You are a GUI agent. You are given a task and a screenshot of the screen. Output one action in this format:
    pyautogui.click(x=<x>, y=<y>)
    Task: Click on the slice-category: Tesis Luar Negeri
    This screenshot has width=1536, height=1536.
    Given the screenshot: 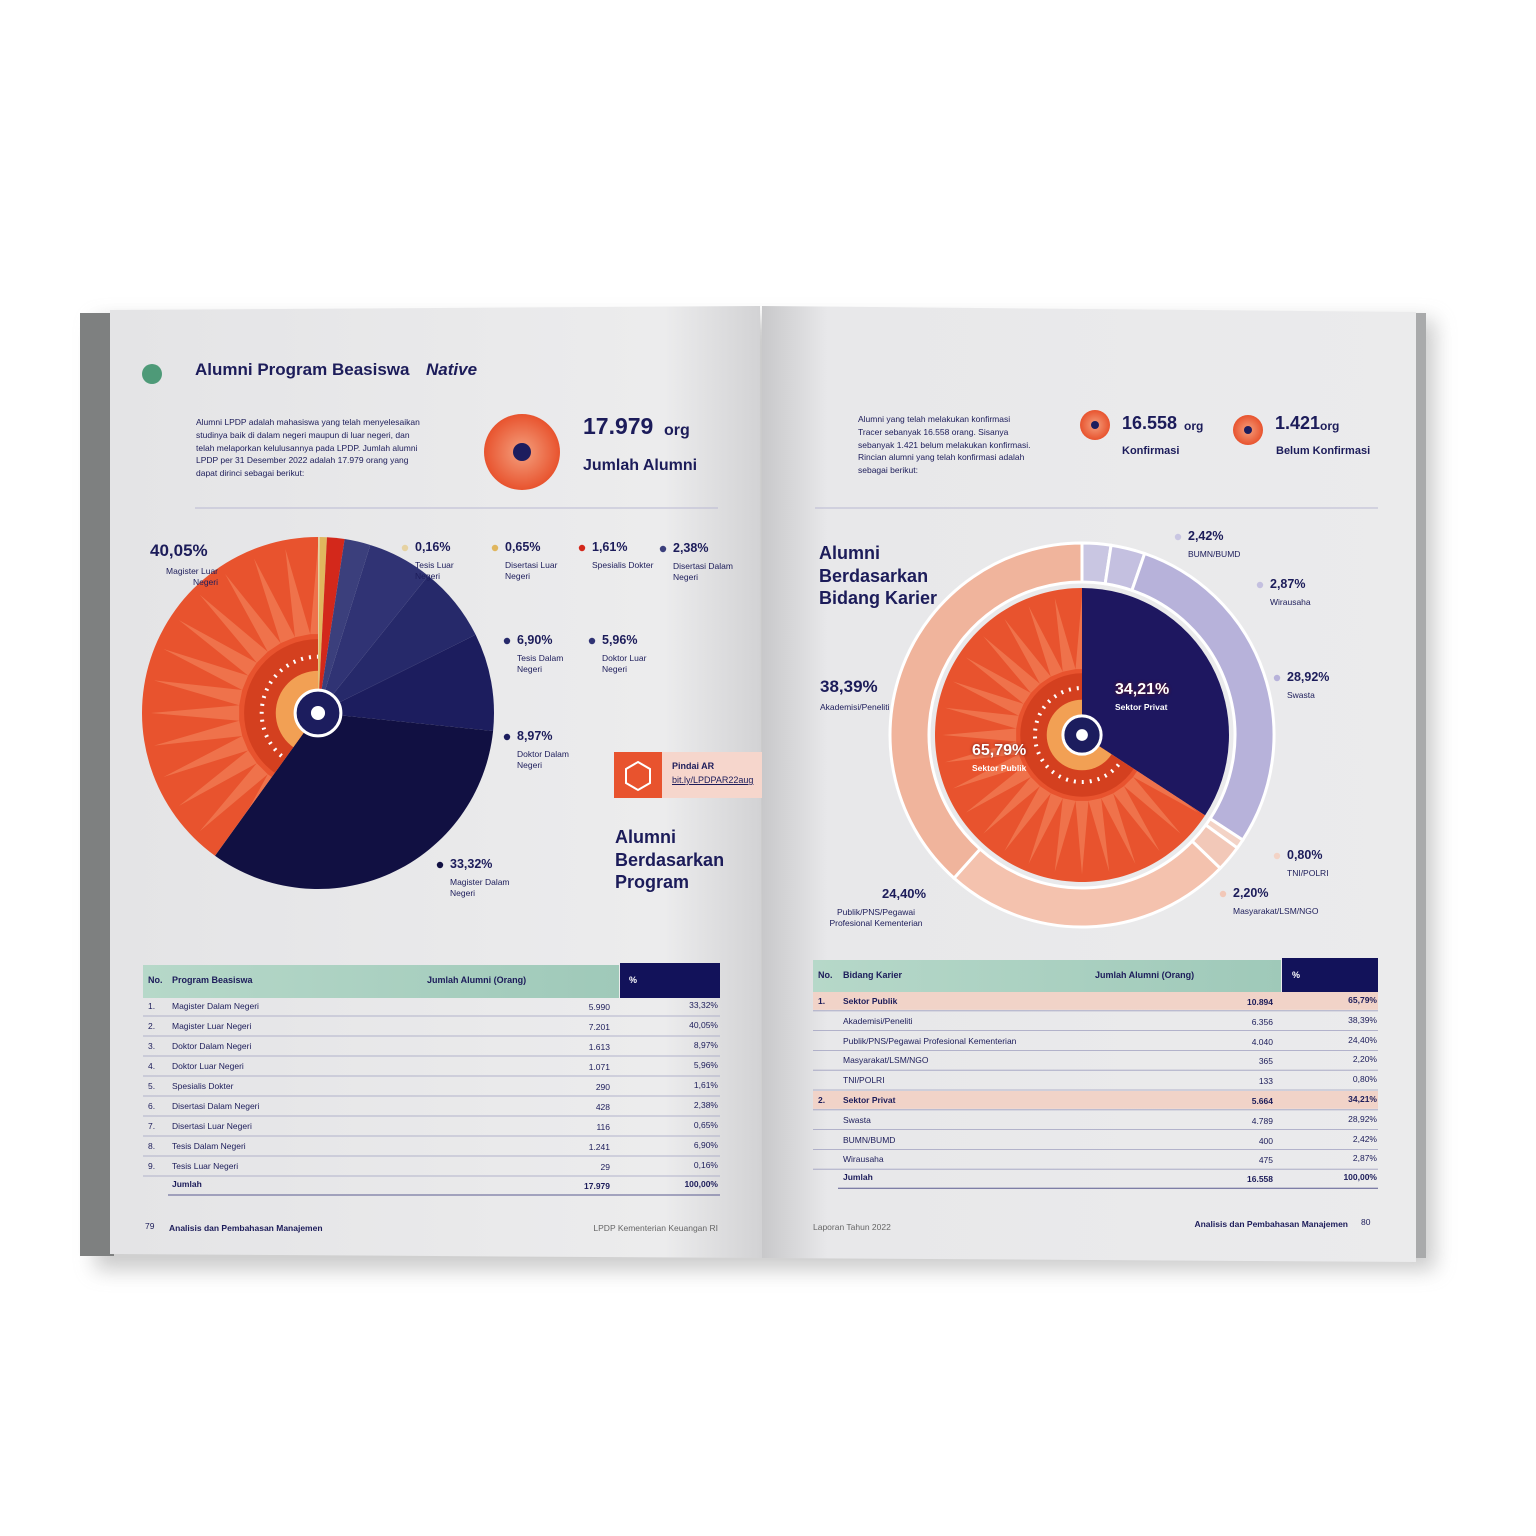 What is the action you would take?
    pyautogui.click(x=434, y=570)
    